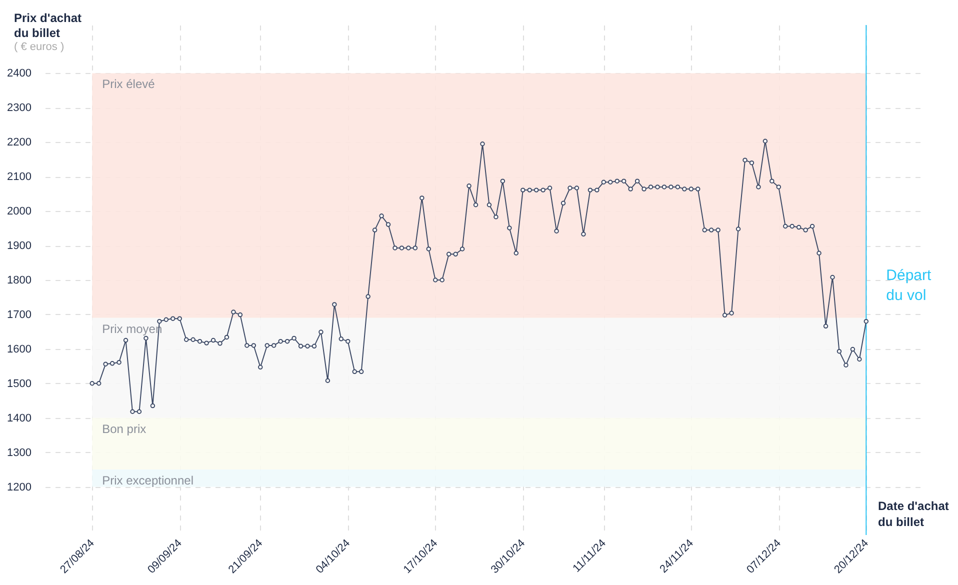 Image resolution: width=958 pixels, height=585 pixels. Describe the element at coordinates (19, 452) in the screenshot. I see `y-tick-label: 1300` at that location.